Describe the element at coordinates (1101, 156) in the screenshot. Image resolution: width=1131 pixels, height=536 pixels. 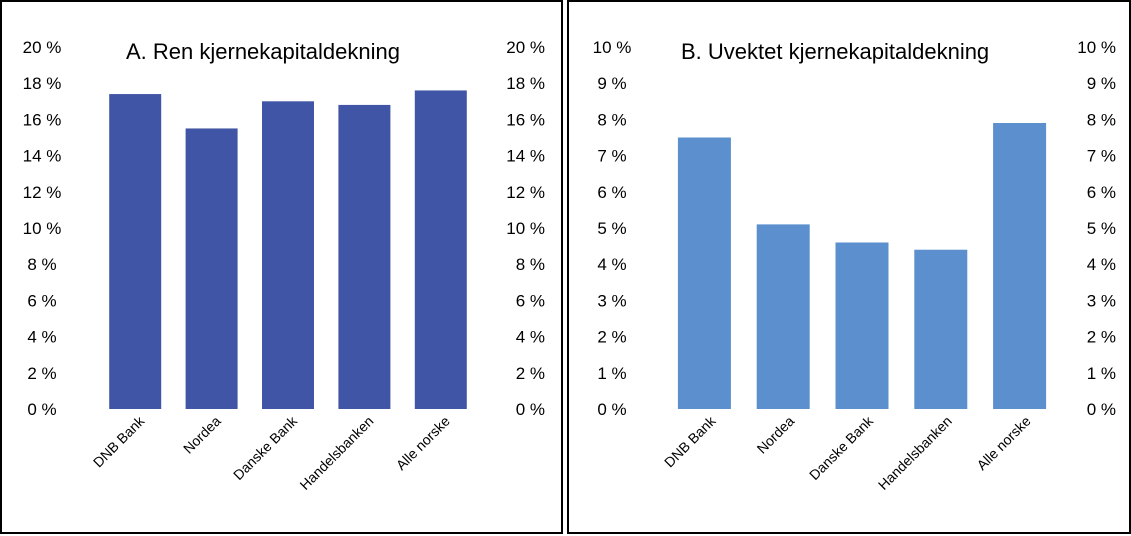
I see `chart-b-ytick-right: 7 %` at that location.